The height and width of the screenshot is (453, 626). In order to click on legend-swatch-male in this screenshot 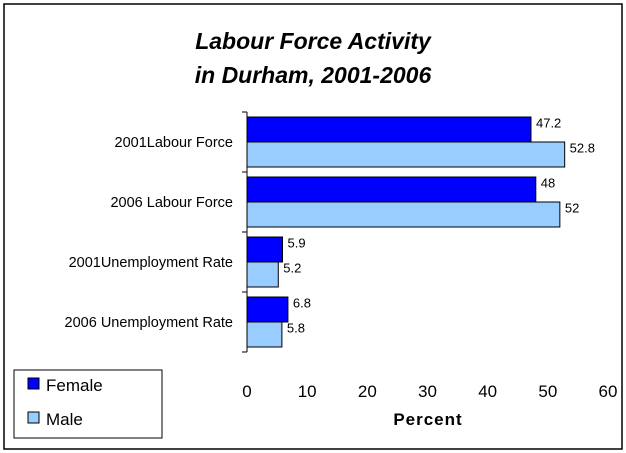, I will do `click(33, 417)`.